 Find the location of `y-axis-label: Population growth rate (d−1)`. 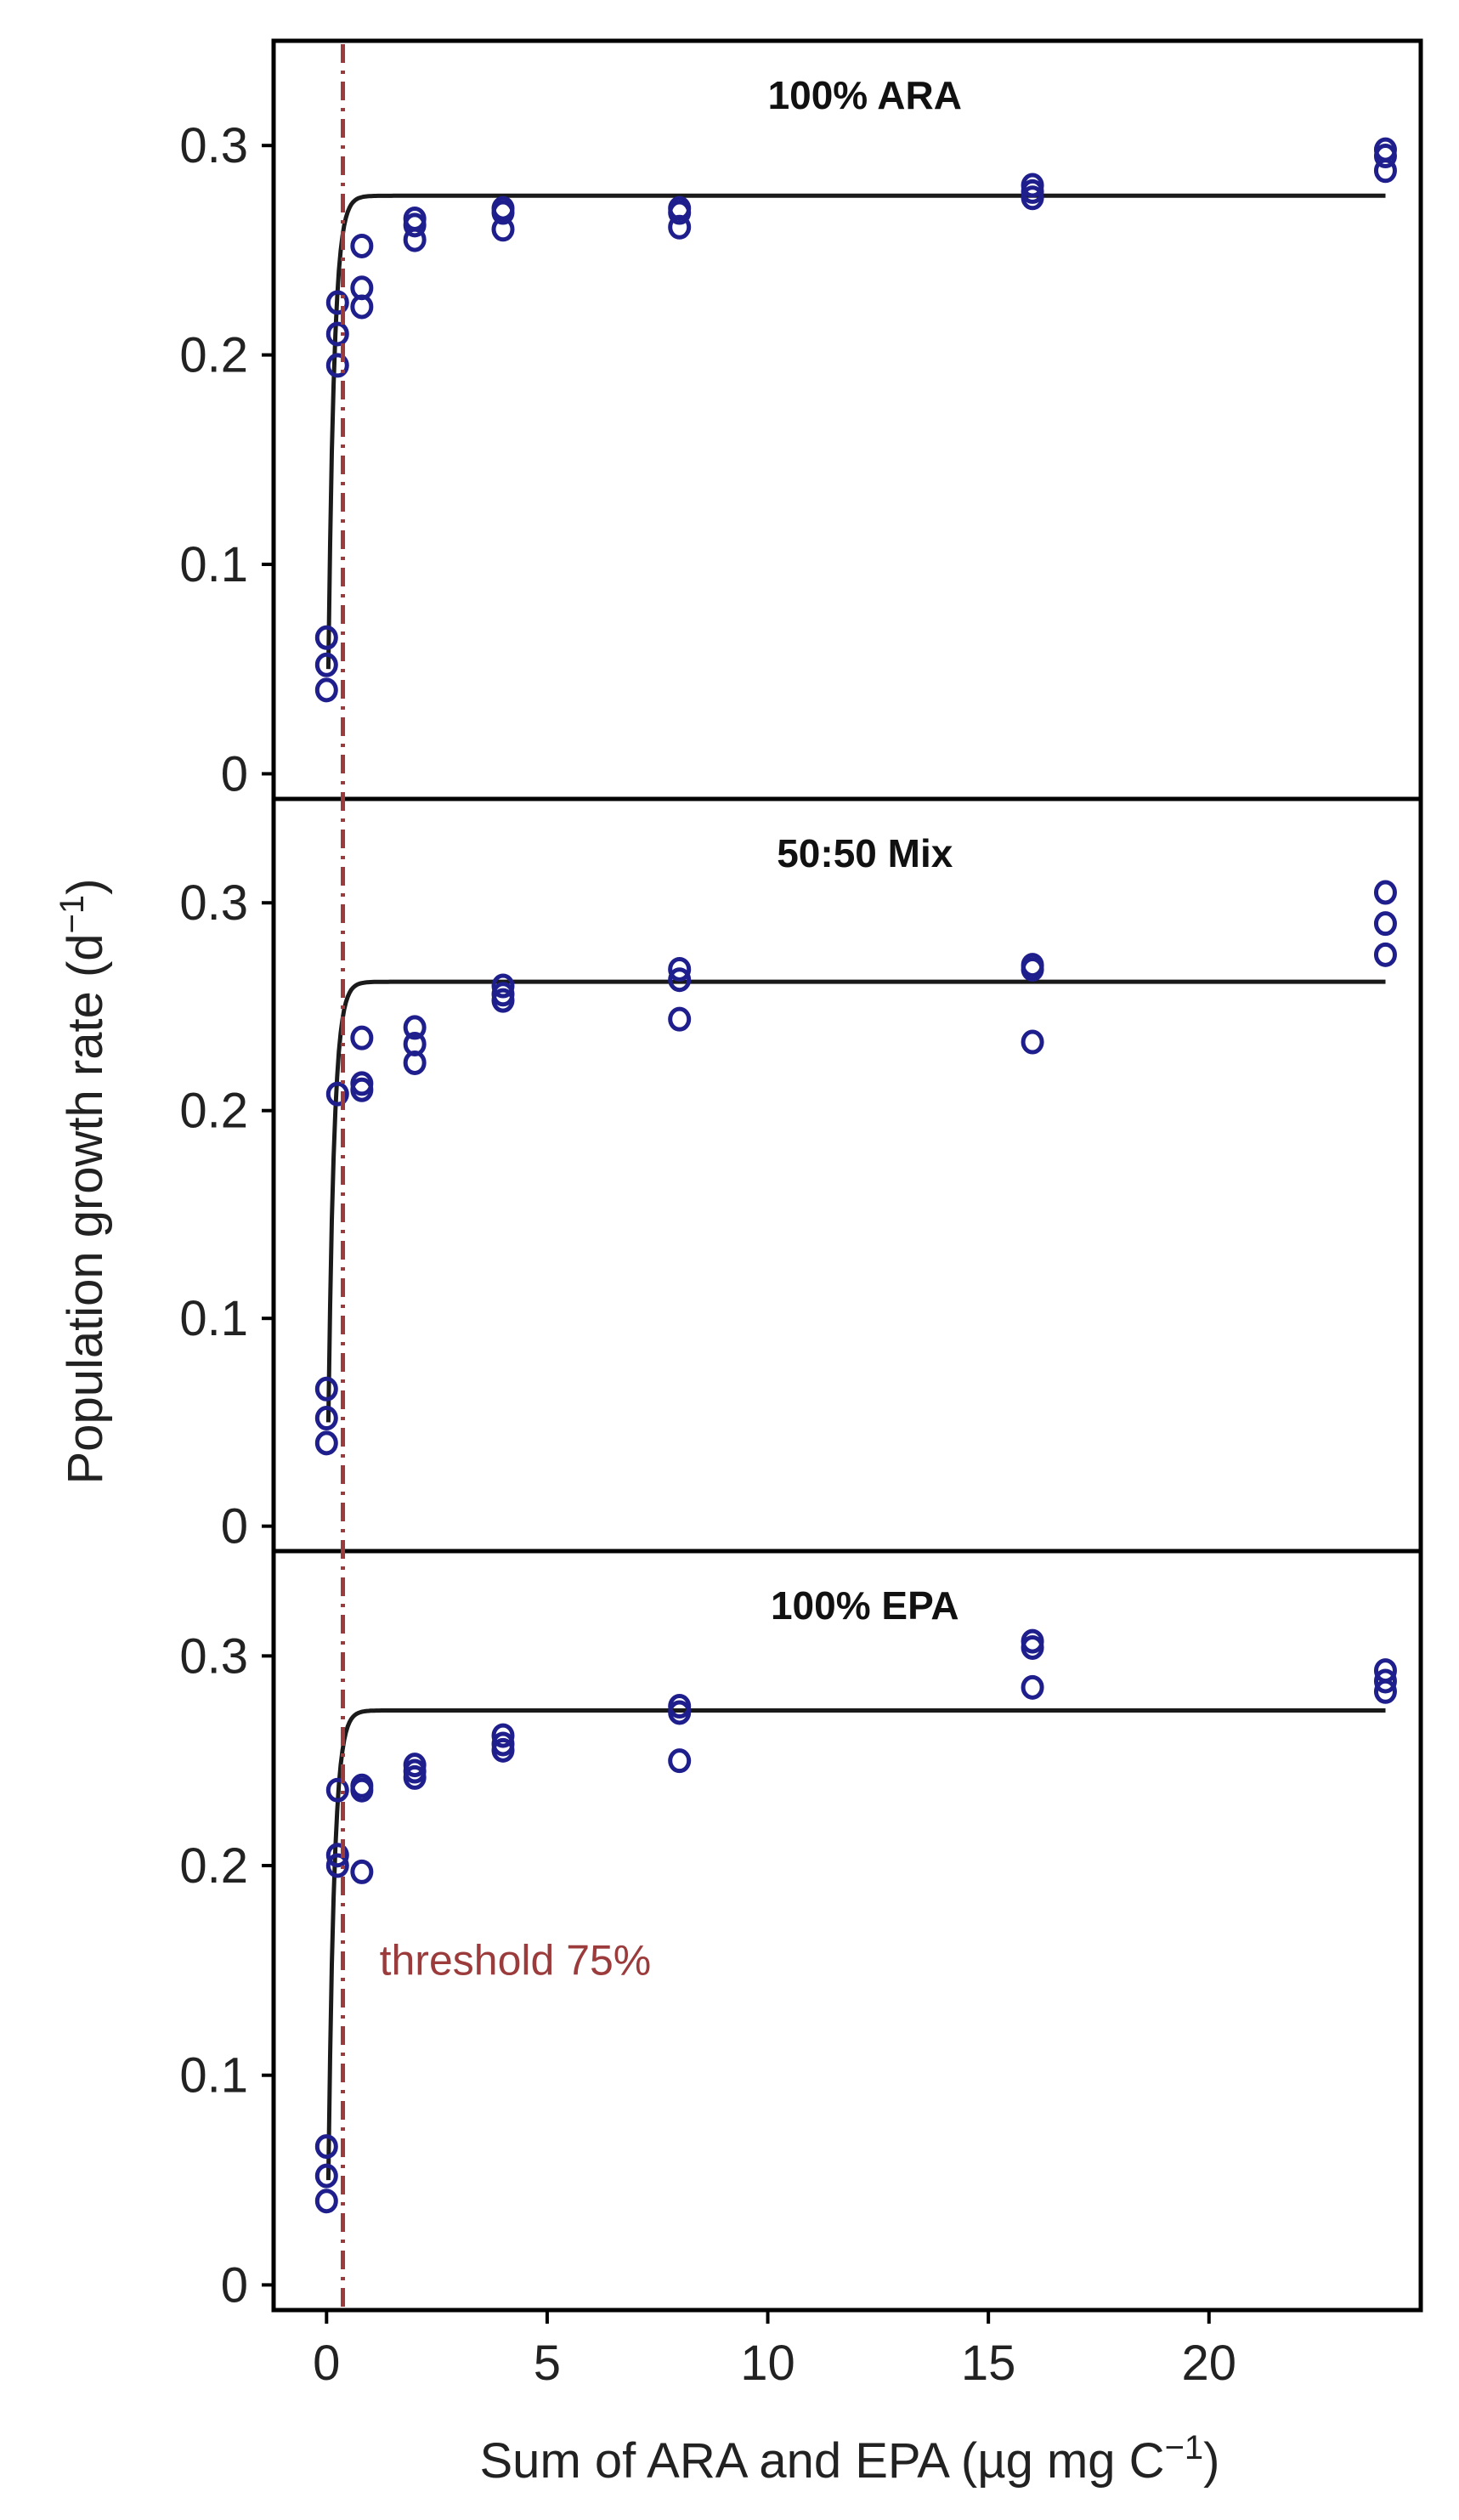

y-axis-label: Population growth rate (d−1) is located at coordinates (83, 1182).